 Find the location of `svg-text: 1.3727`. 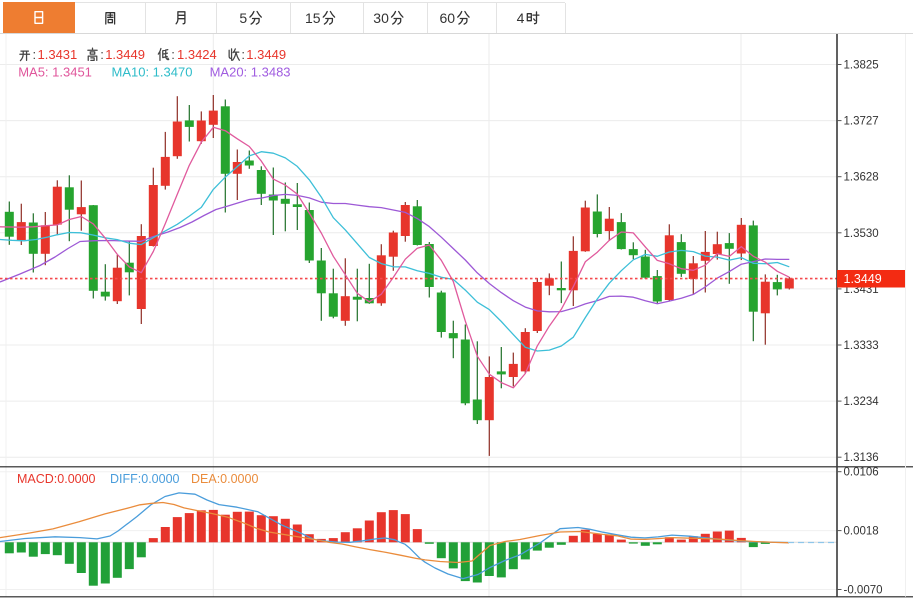

svg-text: 1.3727 is located at coordinates (861, 122).